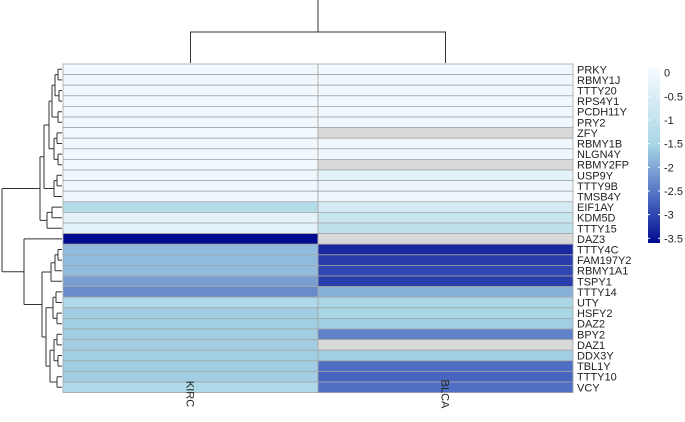 This screenshot has width=685, height=422. Describe the element at coordinates (190, 313) in the screenshot. I see `heatmap-cell-hsfy2-kirc` at that location.